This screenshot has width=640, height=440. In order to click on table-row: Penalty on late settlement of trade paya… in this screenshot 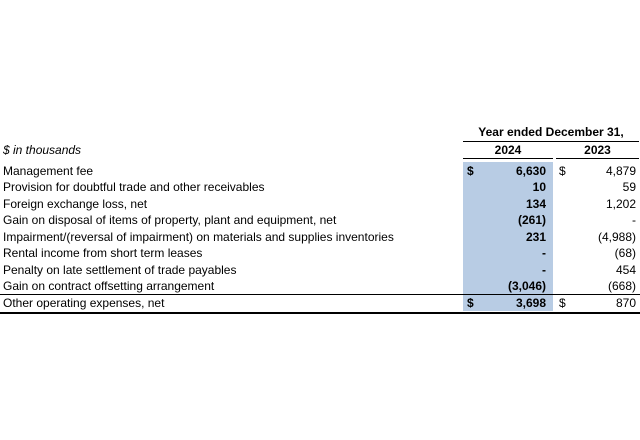, I will do `click(320, 270)`.